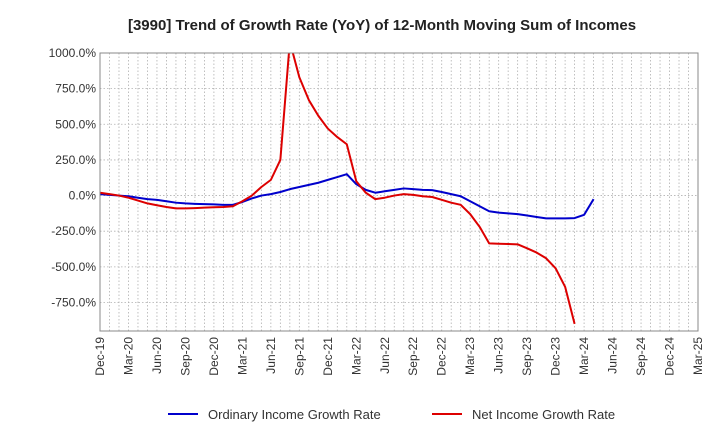 The image size is (720, 440). What do you see at coordinates (75, 89) in the screenshot?
I see `y-tick-label: 750.0%` at bounding box center [75, 89].